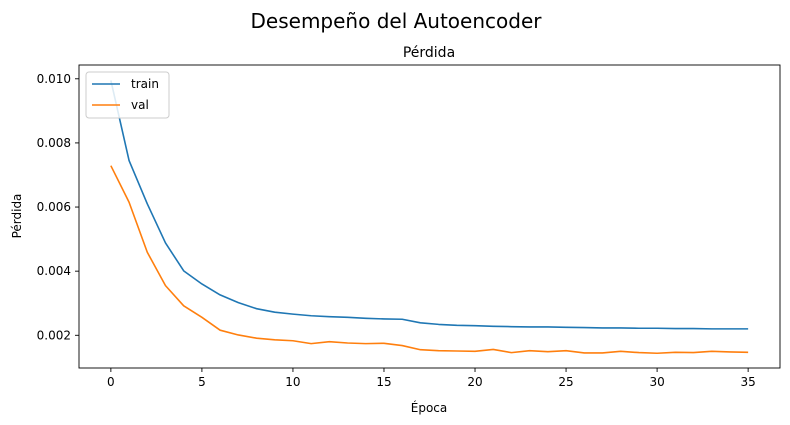 The height and width of the screenshot is (425, 790). What do you see at coordinates (431, 378) in the screenshot?
I see `x-axis: 0 5 10 15 20 25 30 35` at bounding box center [431, 378].